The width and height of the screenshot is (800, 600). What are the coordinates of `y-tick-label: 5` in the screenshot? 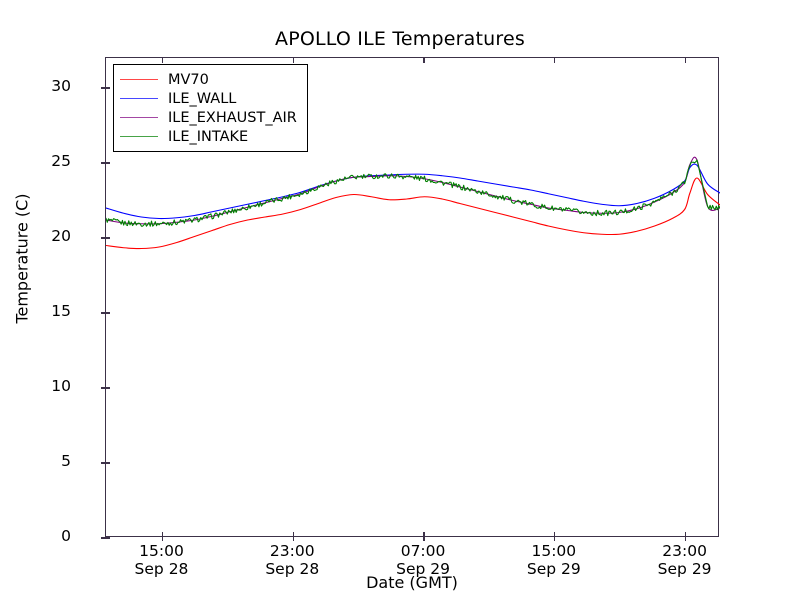 It's located at (66, 461).